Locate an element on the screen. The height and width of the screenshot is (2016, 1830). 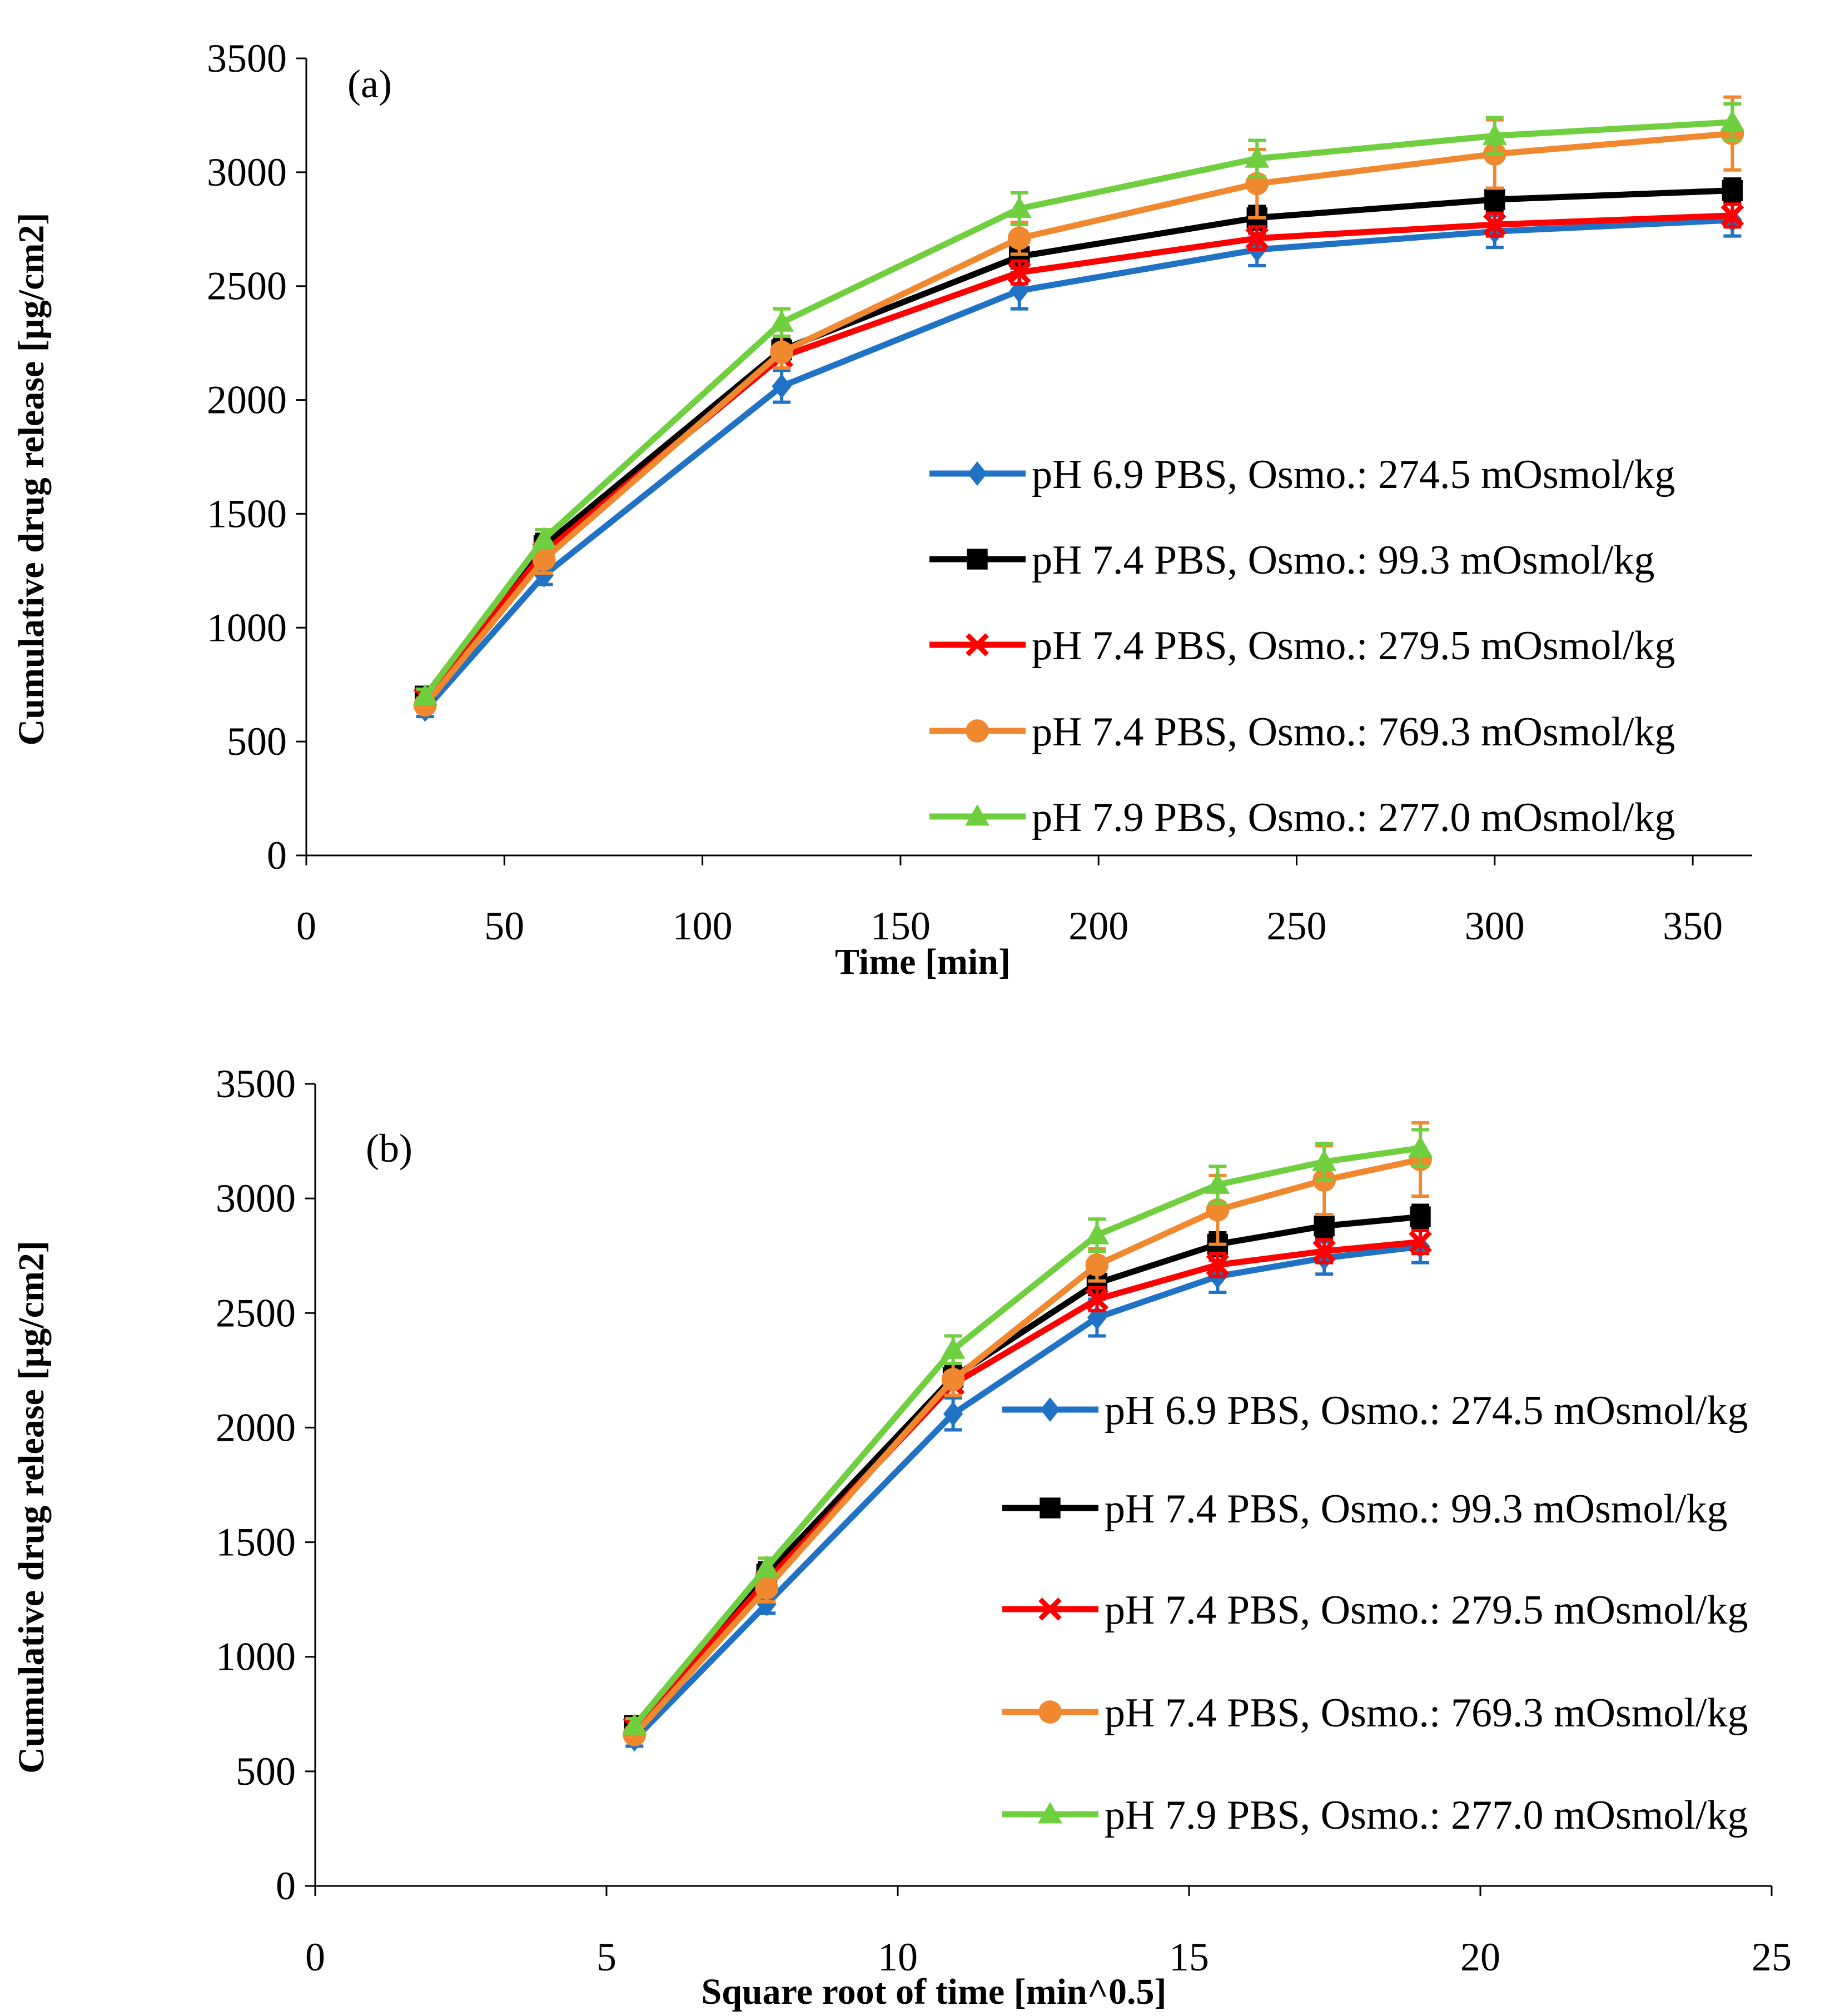
y-tick-label: 500 is located at coordinates (266, 1771).